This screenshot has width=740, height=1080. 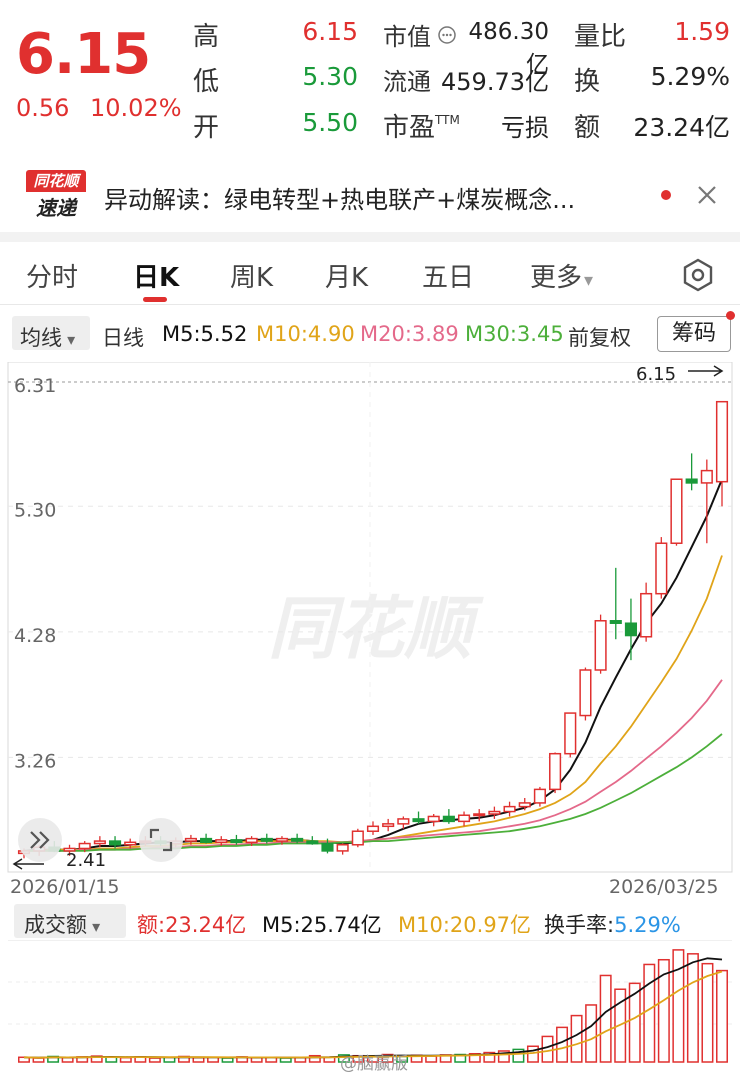 What do you see at coordinates (599, 338) in the screenshot?
I see `adjust-mode: 前复权` at bounding box center [599, 338].